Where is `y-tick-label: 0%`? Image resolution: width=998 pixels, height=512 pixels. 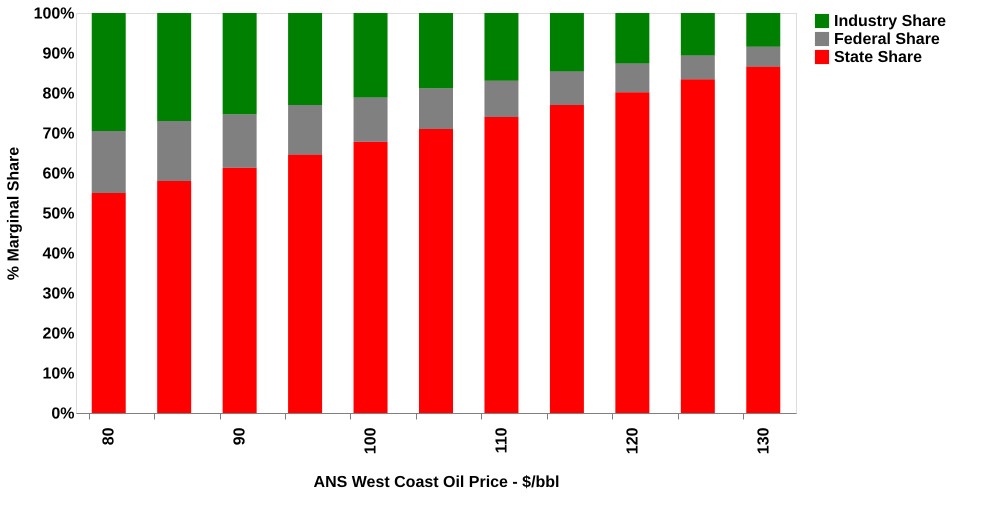 y-tick-label: 0% is located at coordinates (62, 414).